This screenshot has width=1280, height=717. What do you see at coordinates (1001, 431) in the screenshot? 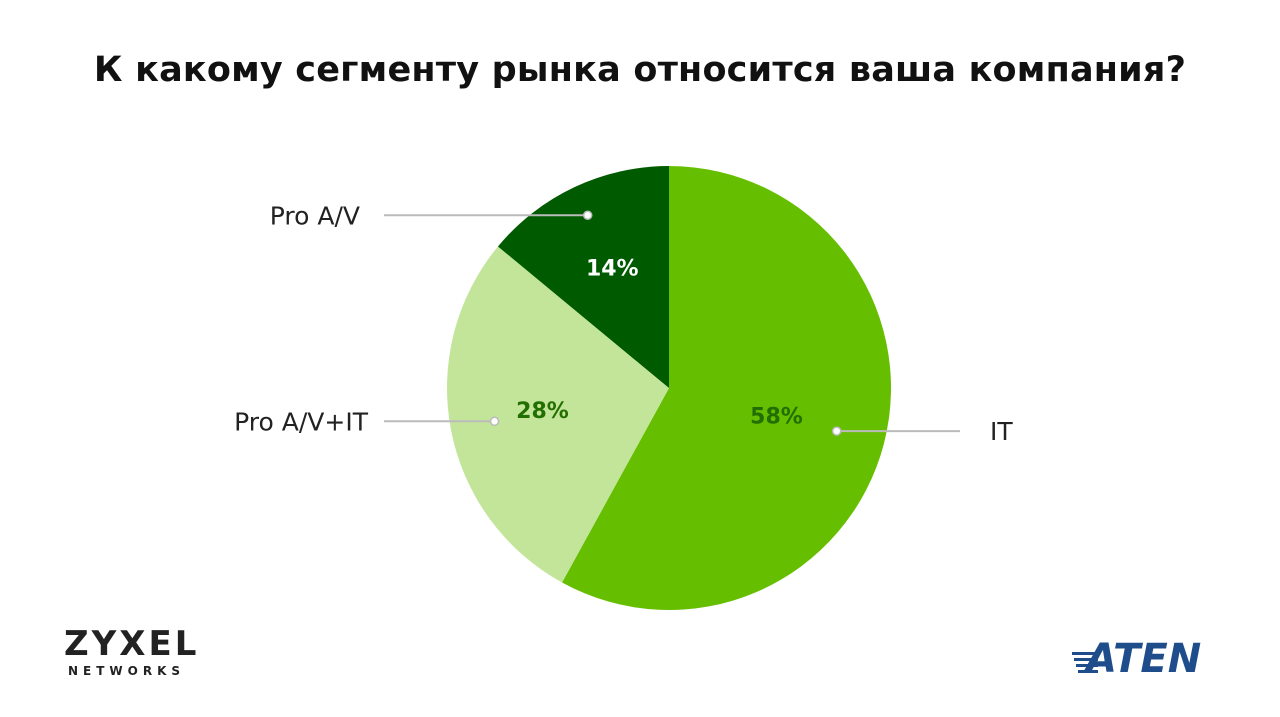
I see `category-label: IT` at bounding box center [1001, 431].